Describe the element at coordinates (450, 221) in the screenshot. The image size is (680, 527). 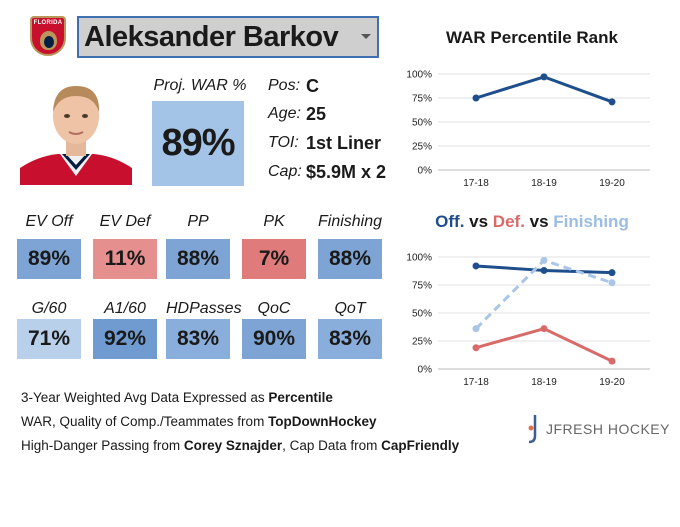
I see `title-off: Off.` at that location.